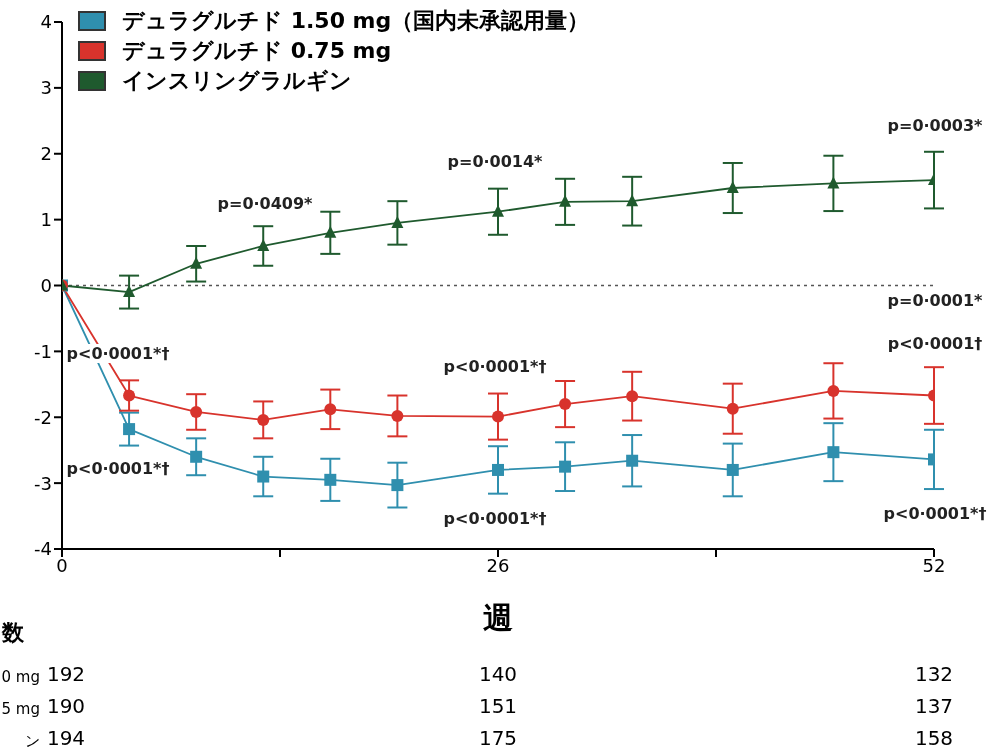  What do you see at coordinates (43, 417) in the screenshot?
I see `y-tick-label: -2` at bounding box center [43, 417].